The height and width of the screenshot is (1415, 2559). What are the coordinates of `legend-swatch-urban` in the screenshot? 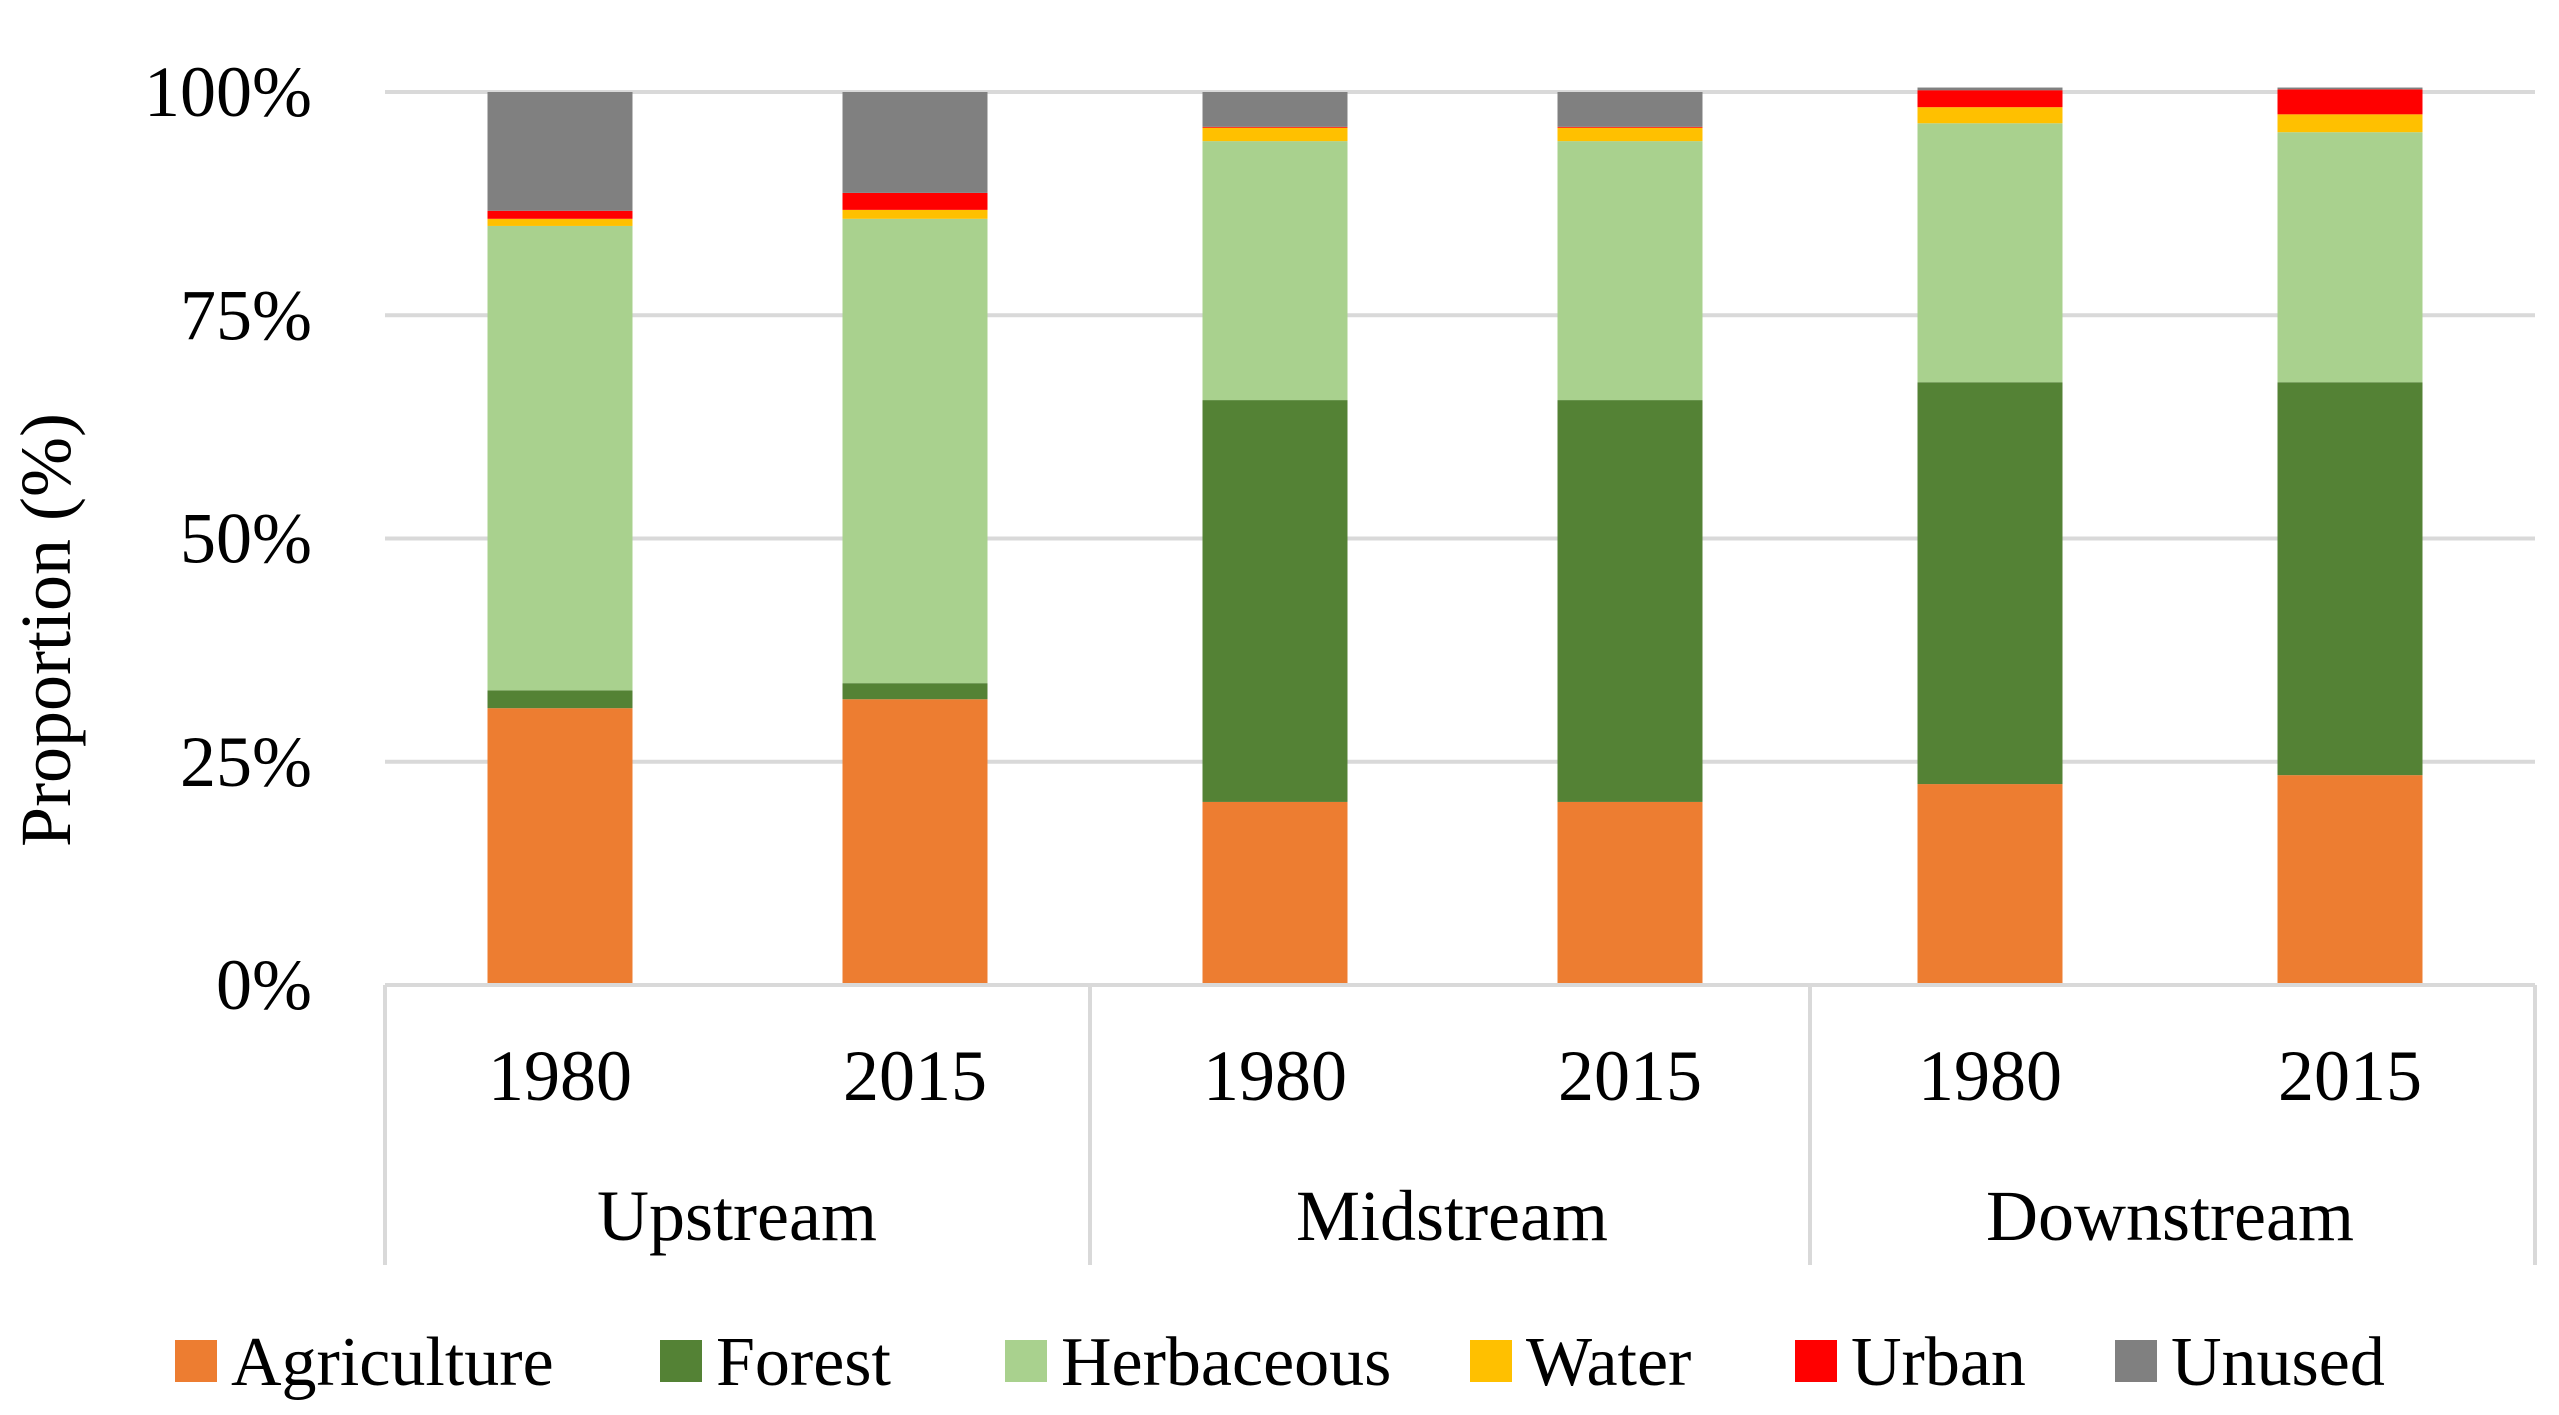 It's located at (1816, 1361).